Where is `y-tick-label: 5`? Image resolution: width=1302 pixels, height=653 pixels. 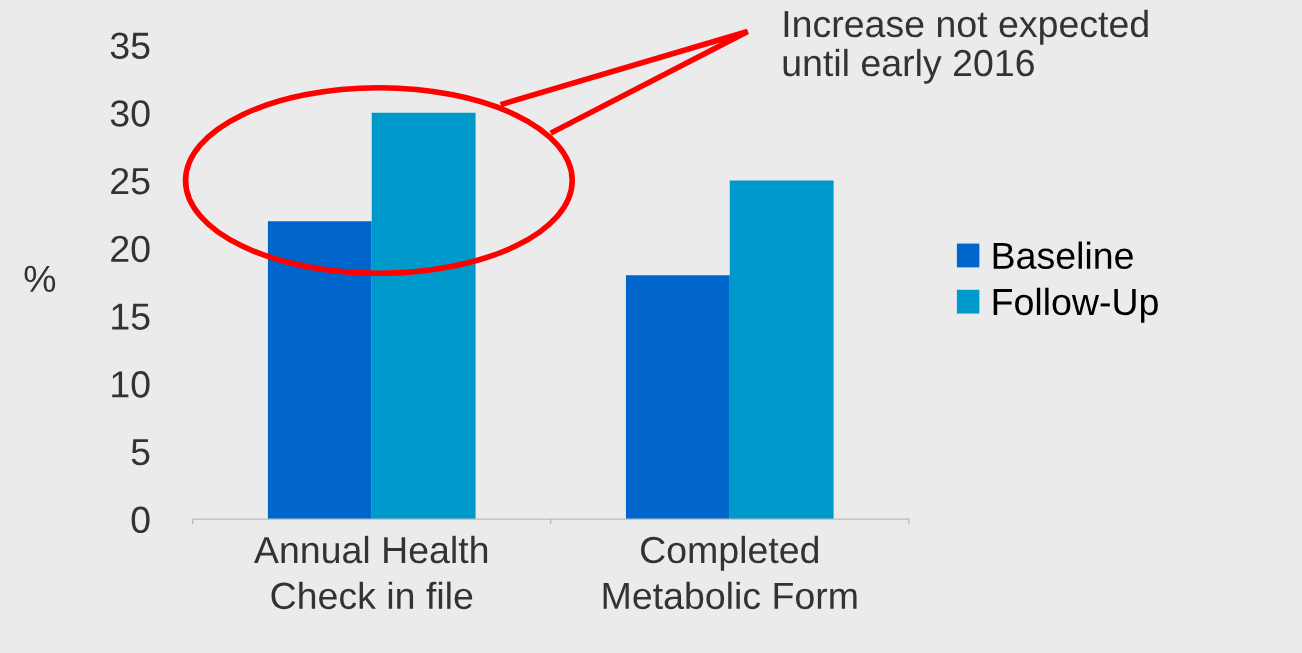
y-tick-label: 5 is located at coordinates (140, 452).